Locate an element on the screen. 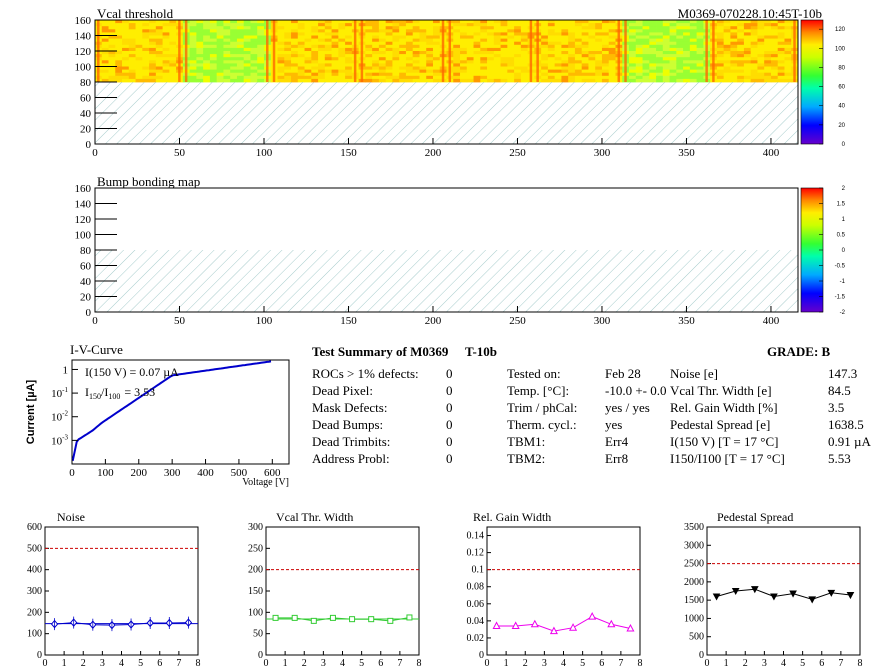 This screenshot has height=672, width=896. small-chart-title: Rel. Gain Width is located at coordinates (512, 517).